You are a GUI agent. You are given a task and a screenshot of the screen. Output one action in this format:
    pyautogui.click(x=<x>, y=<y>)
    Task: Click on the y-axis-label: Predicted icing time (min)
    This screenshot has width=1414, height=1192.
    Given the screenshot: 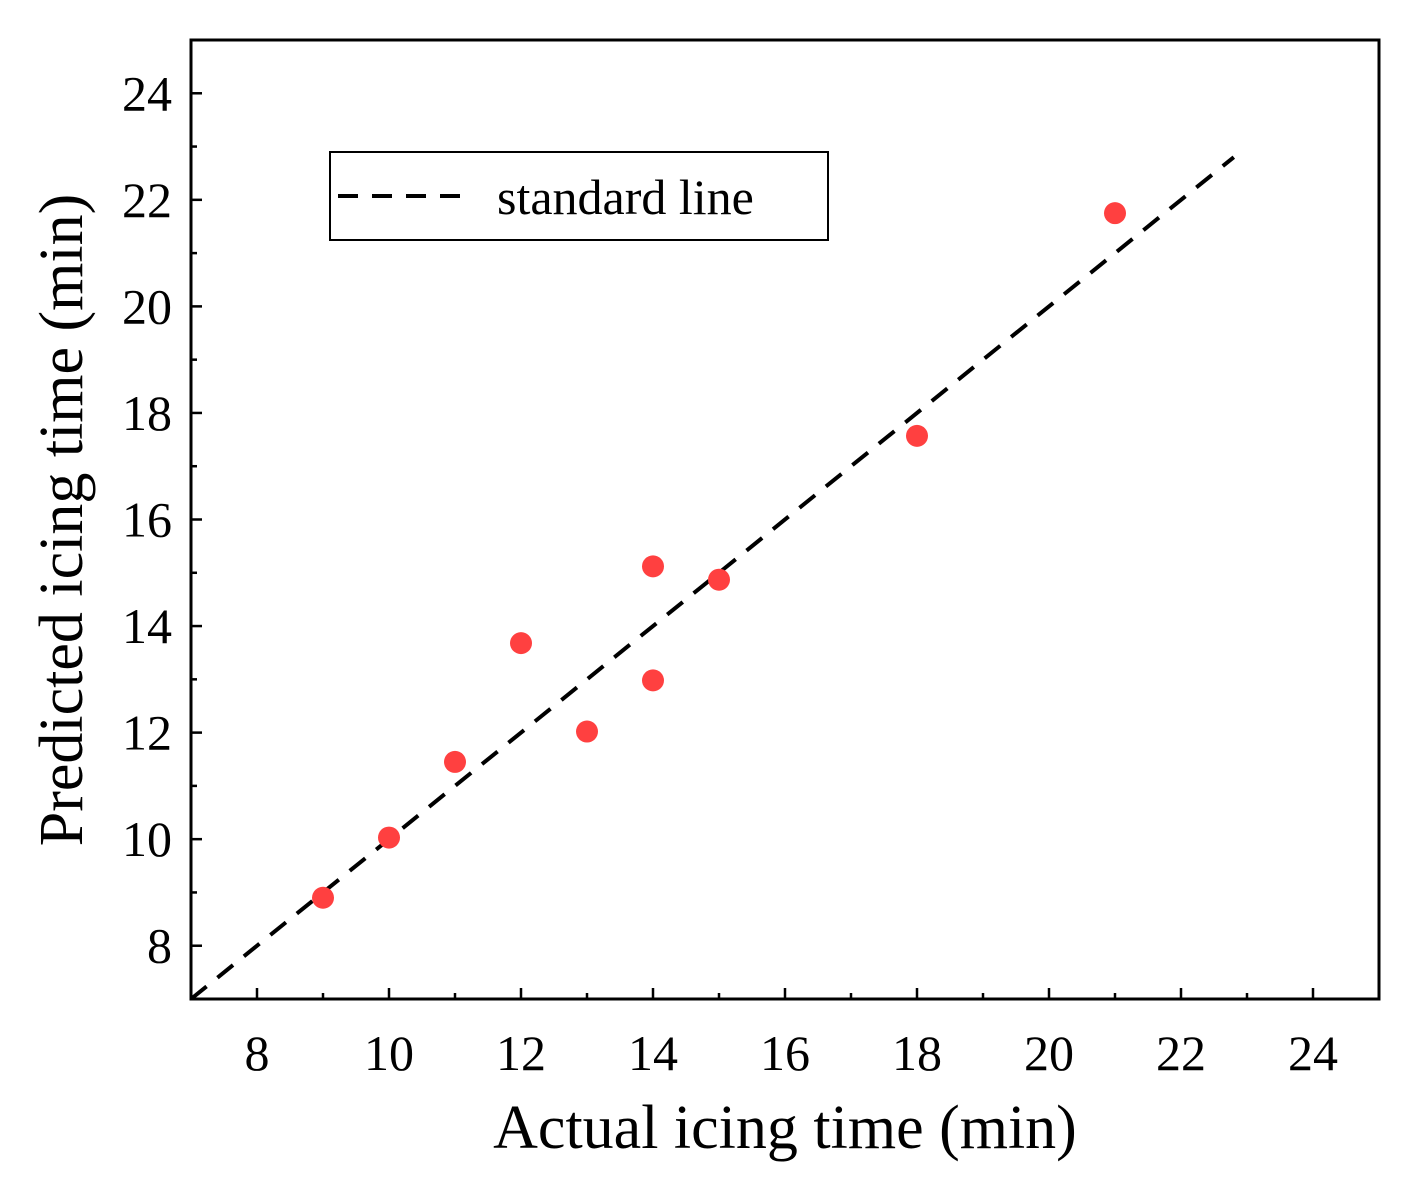 What is the action you would take?
    pyautogui.click(x=62, y=520)
    